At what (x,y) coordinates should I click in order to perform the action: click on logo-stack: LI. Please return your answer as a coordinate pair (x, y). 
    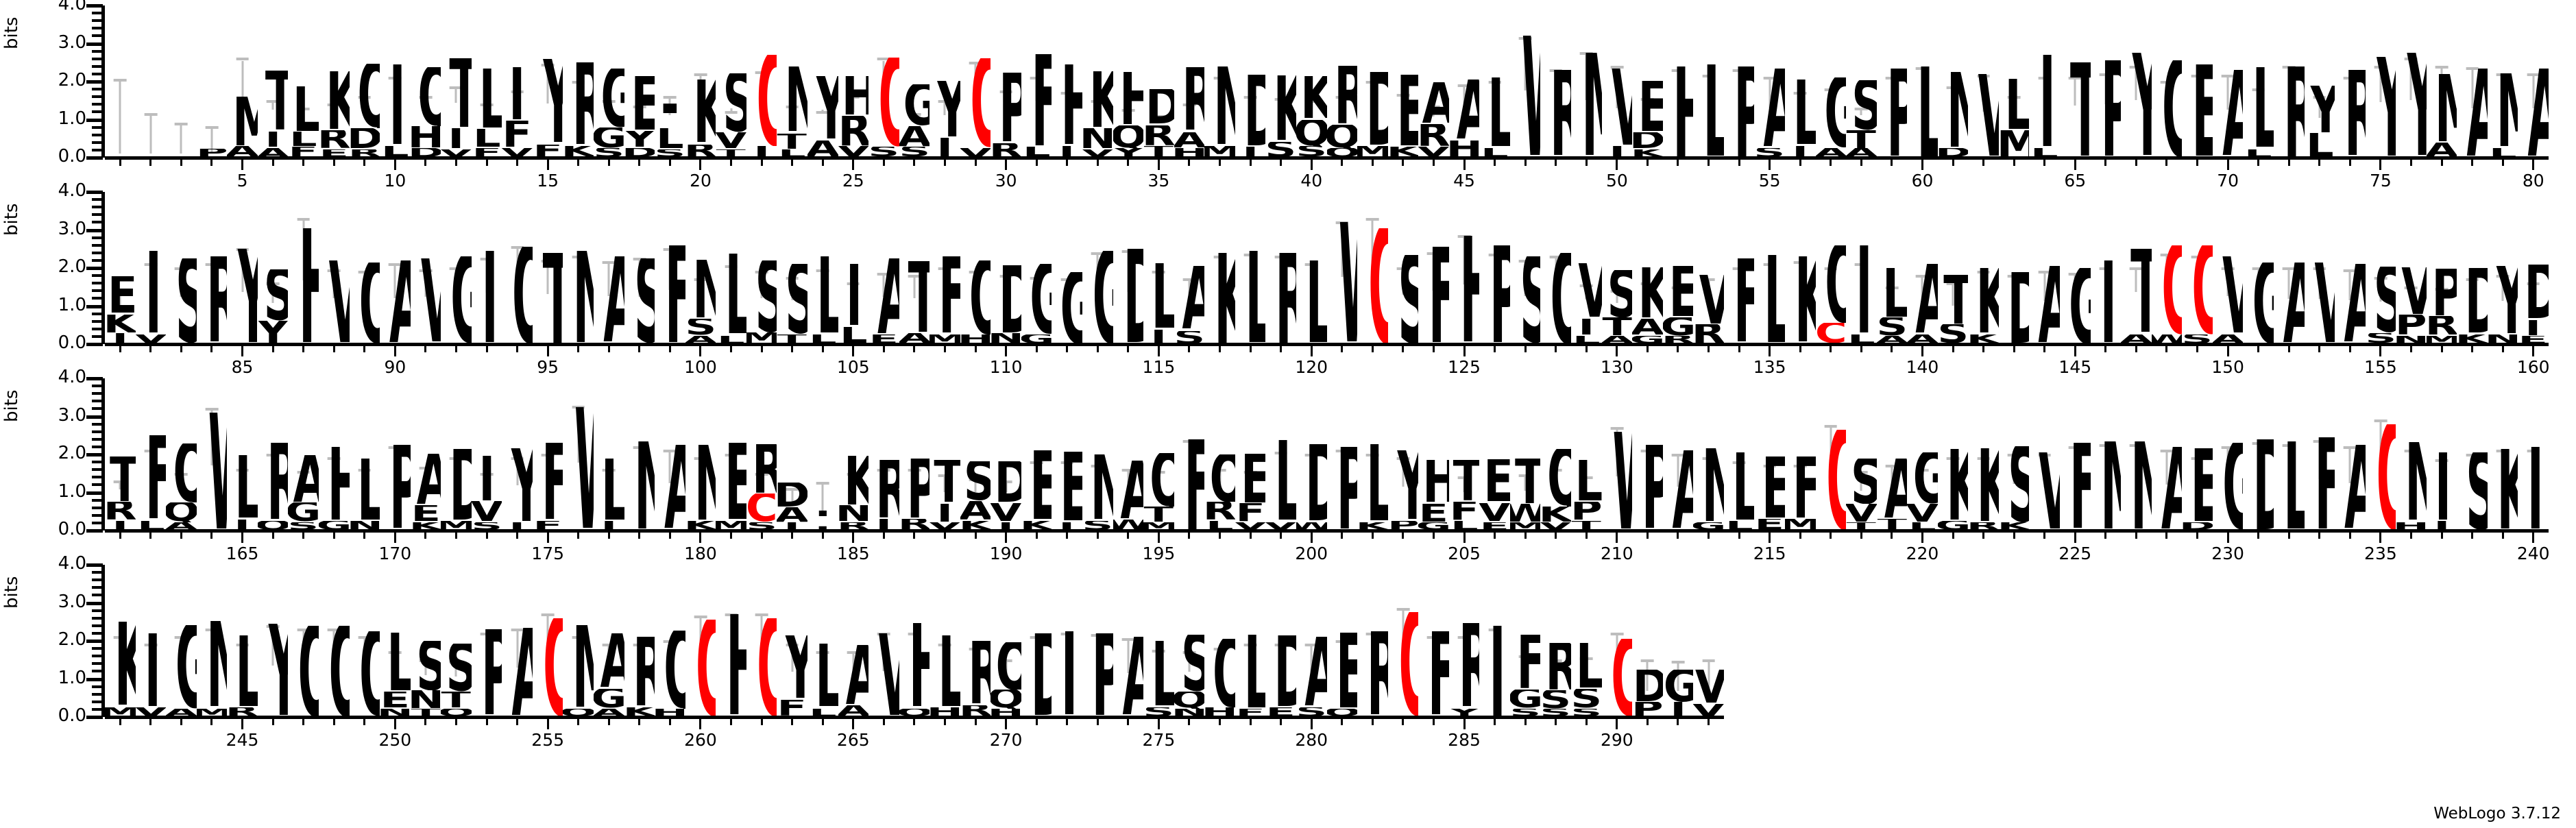
    Looking at the image, I should click on (1158, 268).